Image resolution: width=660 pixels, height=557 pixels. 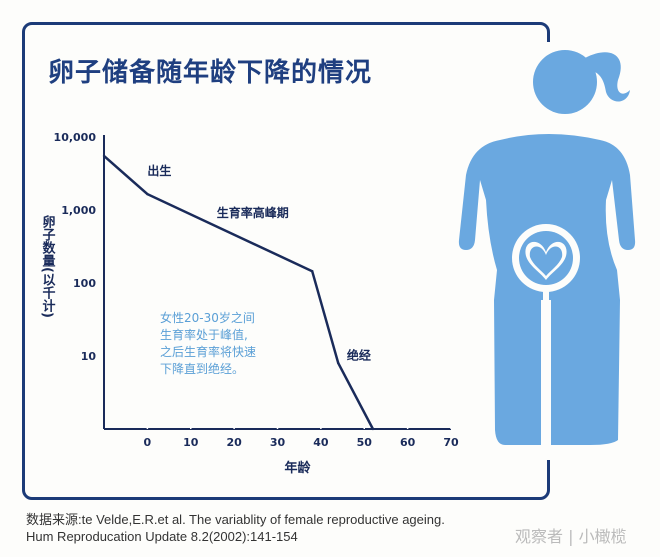 I want to click on x-tick-label: 20, so click(x=234, y=442).